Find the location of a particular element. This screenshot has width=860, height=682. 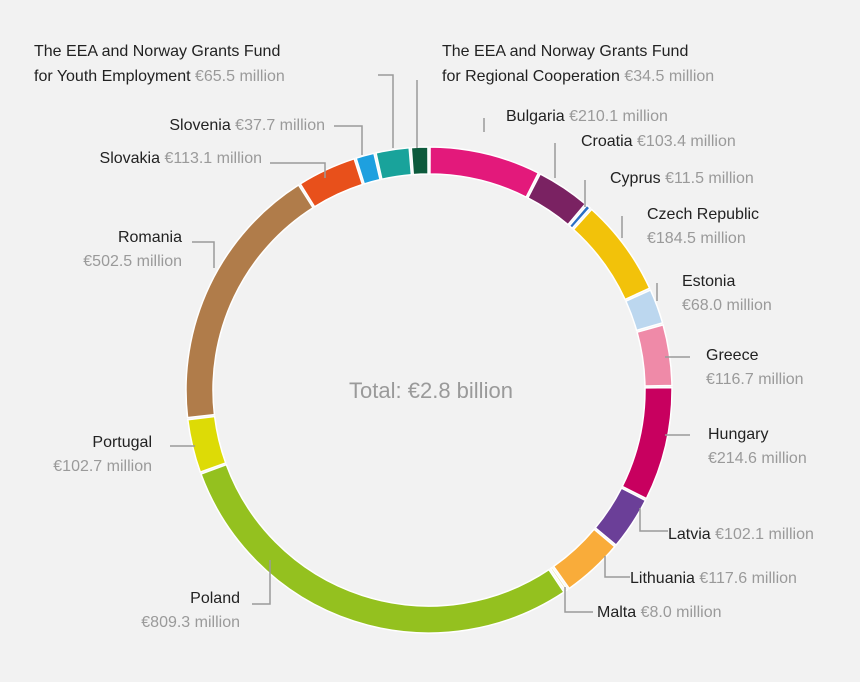

label-value-croatia: €103.4 million is located at coordinates (686, 141).